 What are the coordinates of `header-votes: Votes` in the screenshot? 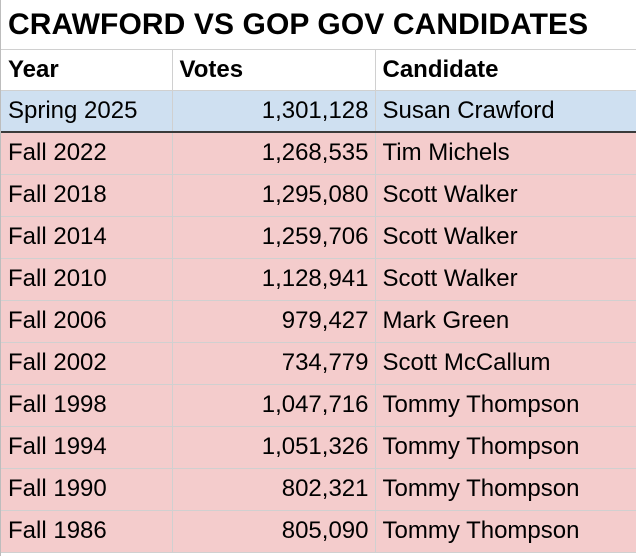 It's located at (274, 70).